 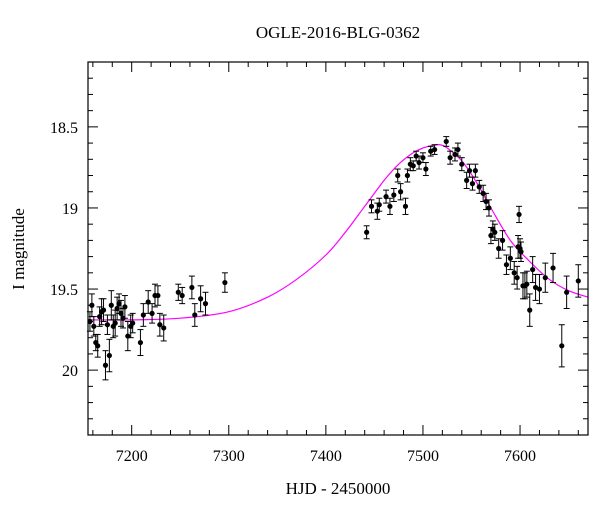 I want to click on x-tick-label: 7600, so click(x=520, y=456).